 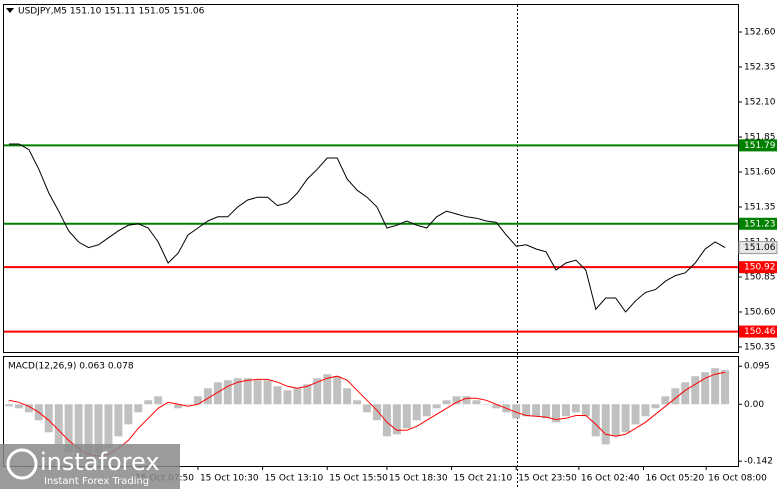 What do you see at coordinates (483, 479) in the screenshot?
I see `x-tick-label: 15 Oct 21:10` at bounding box center [483, 479].